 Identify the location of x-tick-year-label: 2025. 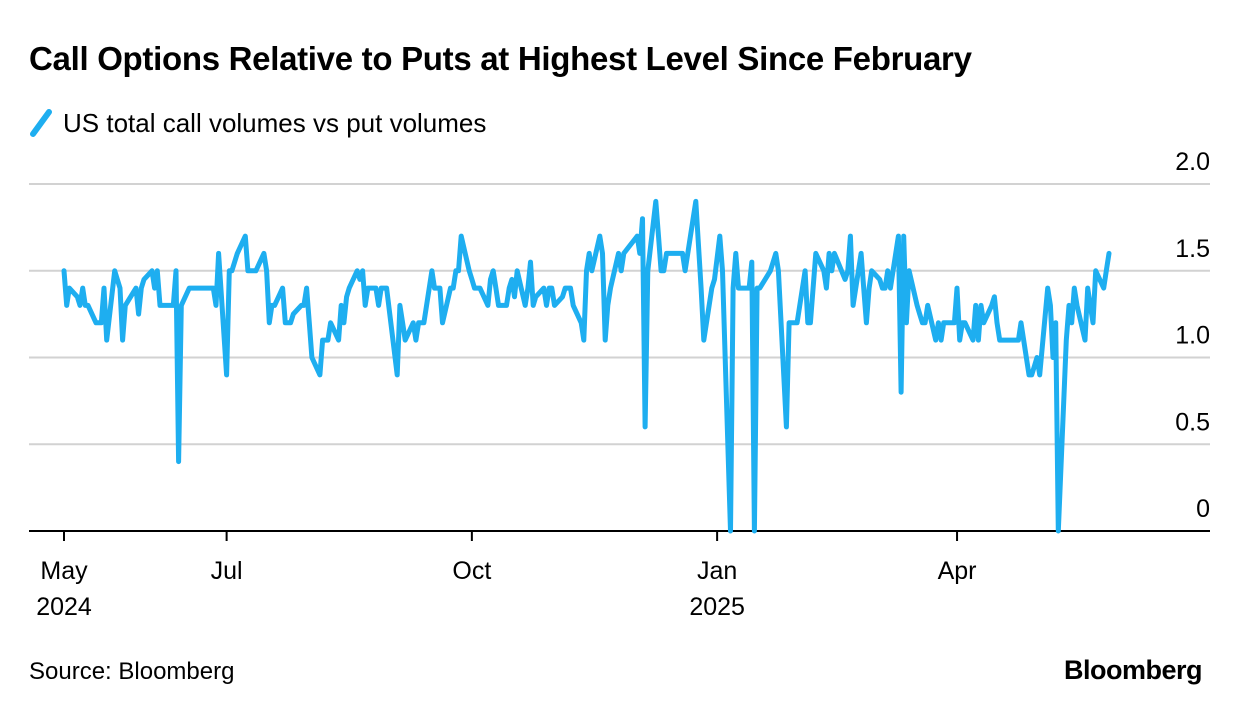
(717, 607).